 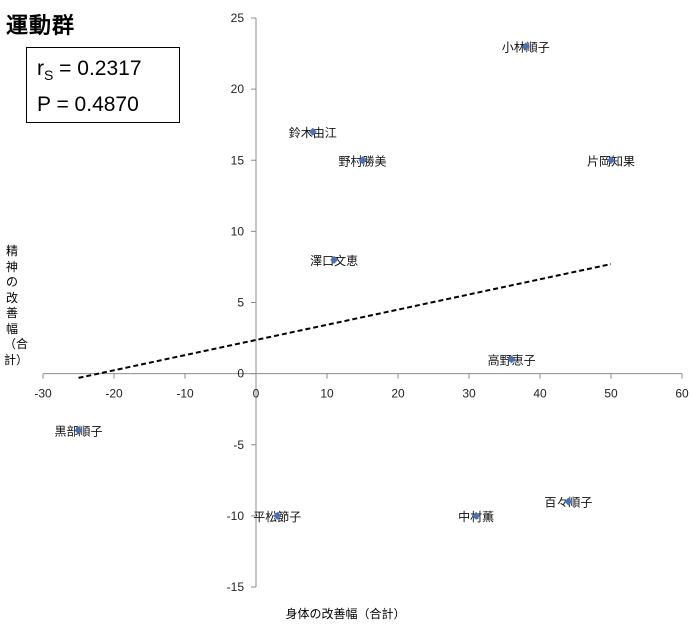 I want to click on trendline, so click(x=345, y=321).